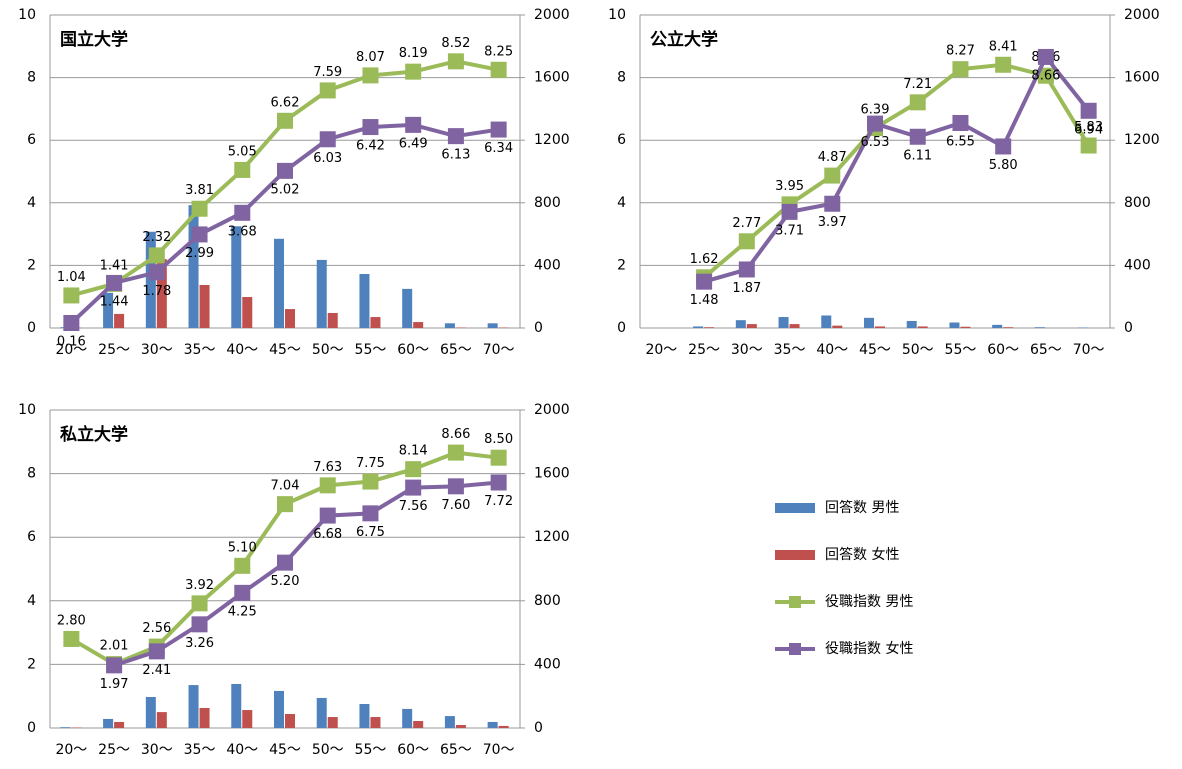 The width and height of the screenshot is (1182, 769). What do you see at coordinates (455, 505) in the screenshot?
I see `value-label: 7.60` at bounding box center [455, 505].